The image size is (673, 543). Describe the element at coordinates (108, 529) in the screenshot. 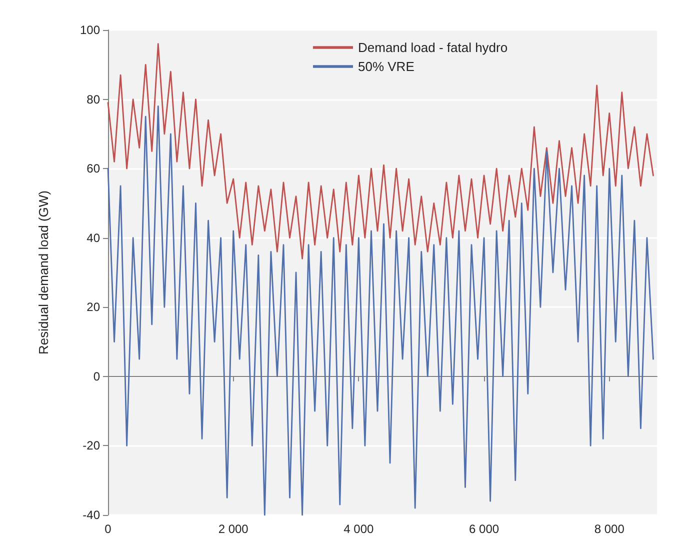

I see `x-tick-label: 0` at that location.